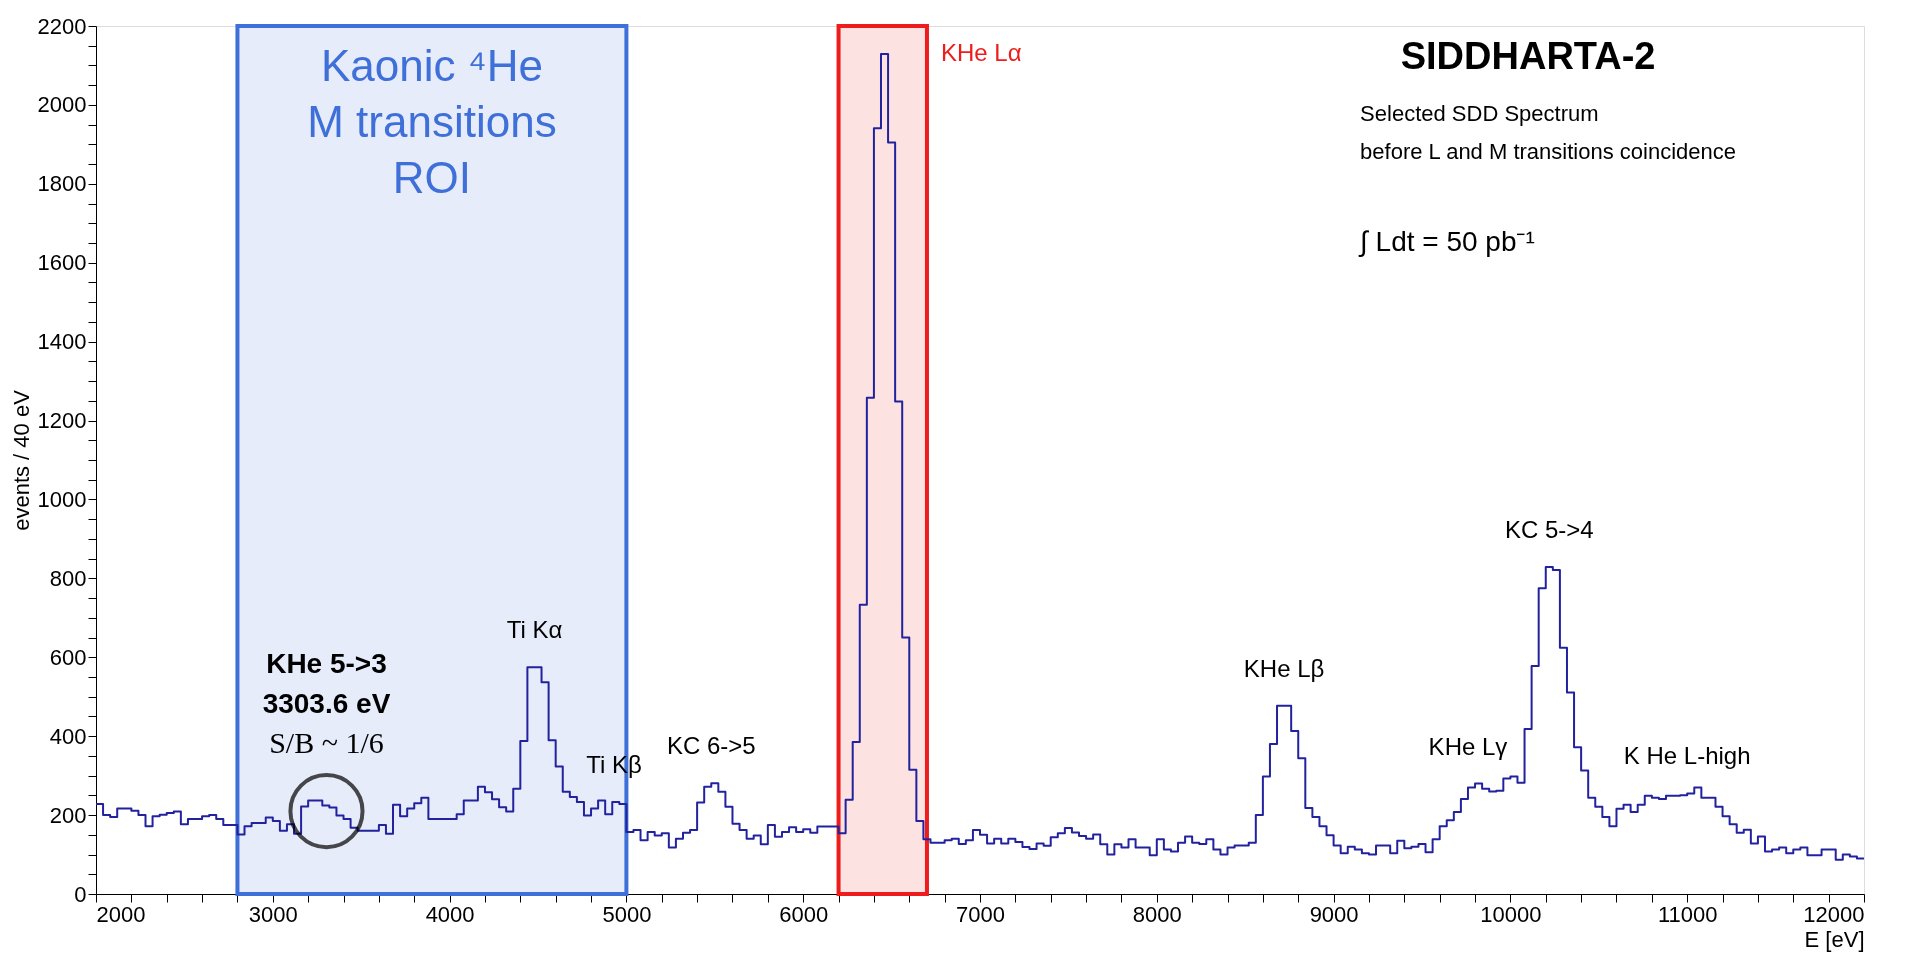  What do you see at coordinates (1834, 914) in the screenshot?
I see `x-tick-label: 12000` at bounding box center [1834, 914].